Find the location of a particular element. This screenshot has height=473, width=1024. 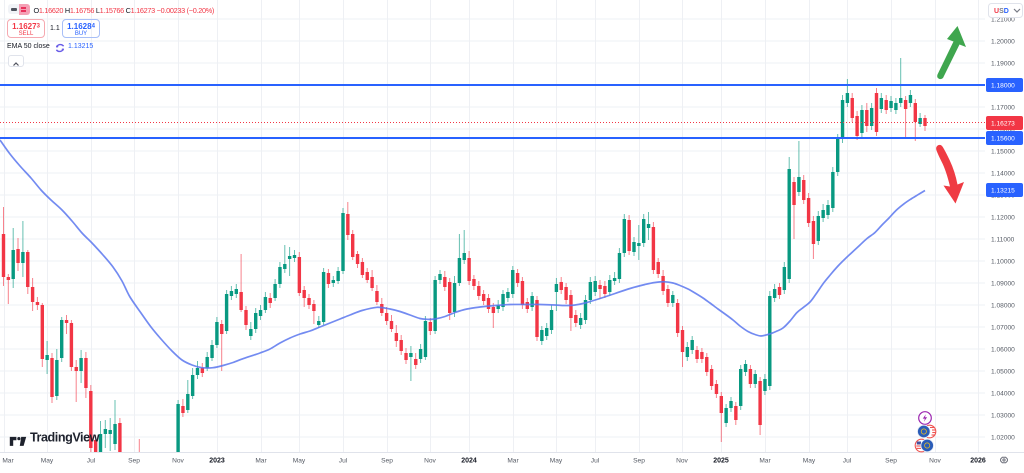

svg-text: USD is located at coordinates (1001, 11).